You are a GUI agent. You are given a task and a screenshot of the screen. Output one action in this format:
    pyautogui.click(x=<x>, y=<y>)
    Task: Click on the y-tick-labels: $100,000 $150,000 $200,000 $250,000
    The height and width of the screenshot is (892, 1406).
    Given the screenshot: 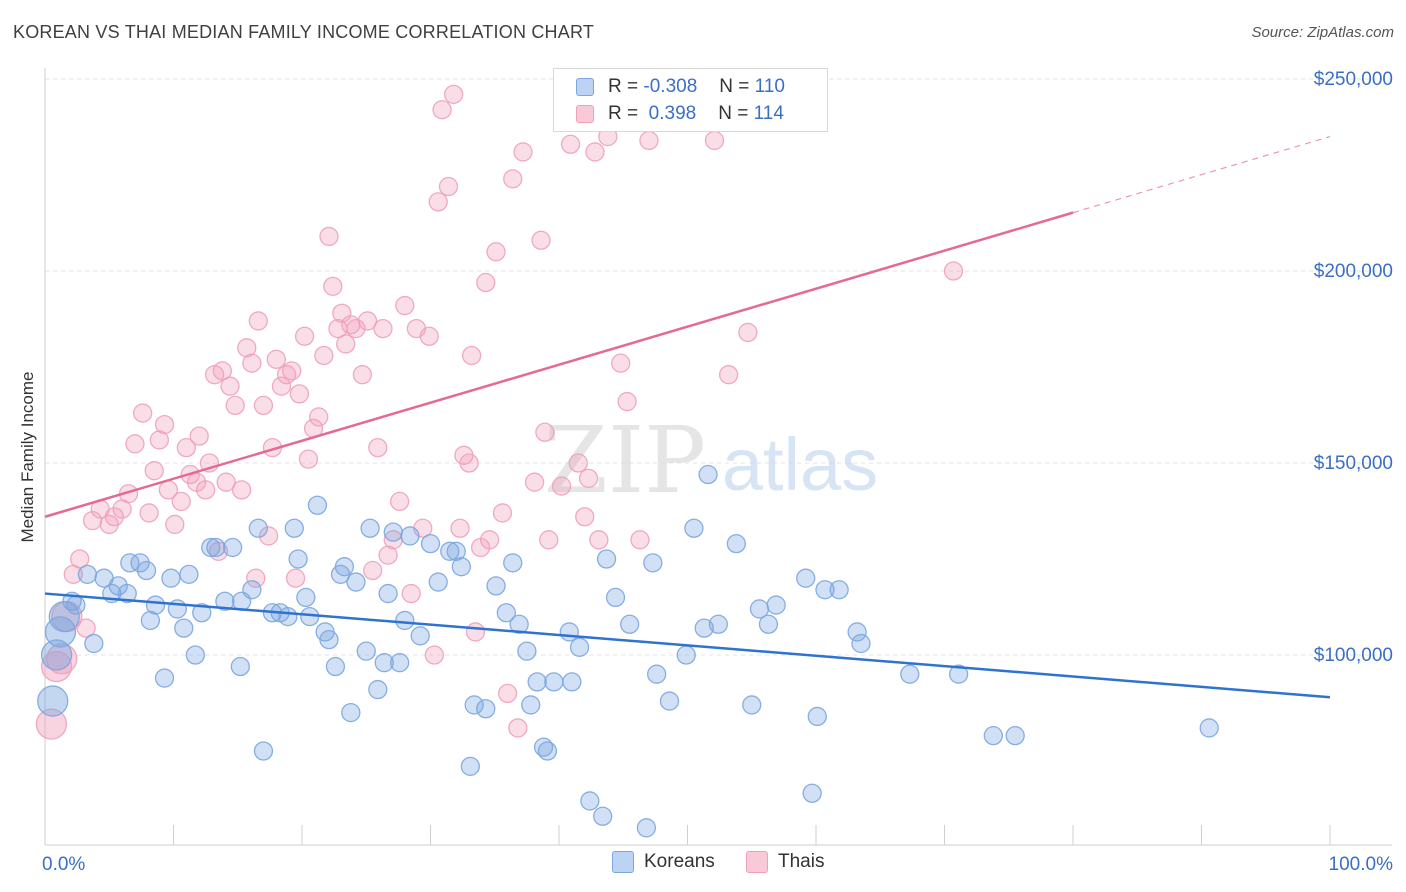 What is the action you would take?
    pyautogui.click(x=1353, y=367)
    